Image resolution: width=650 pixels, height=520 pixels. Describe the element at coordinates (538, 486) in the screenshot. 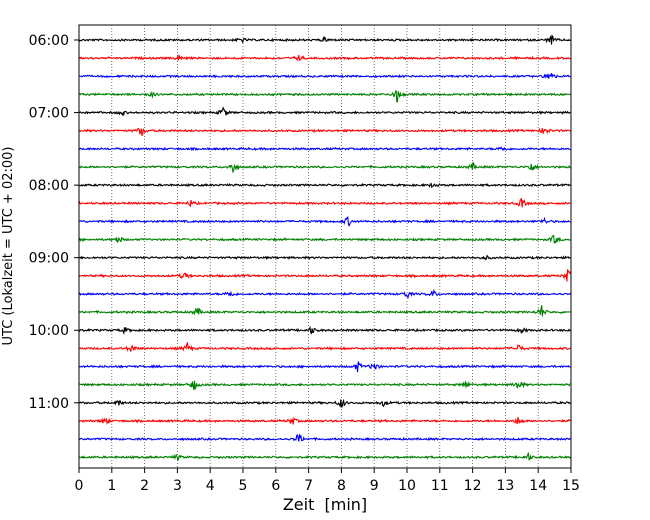

I see `x-tick-label: 14` at that location.